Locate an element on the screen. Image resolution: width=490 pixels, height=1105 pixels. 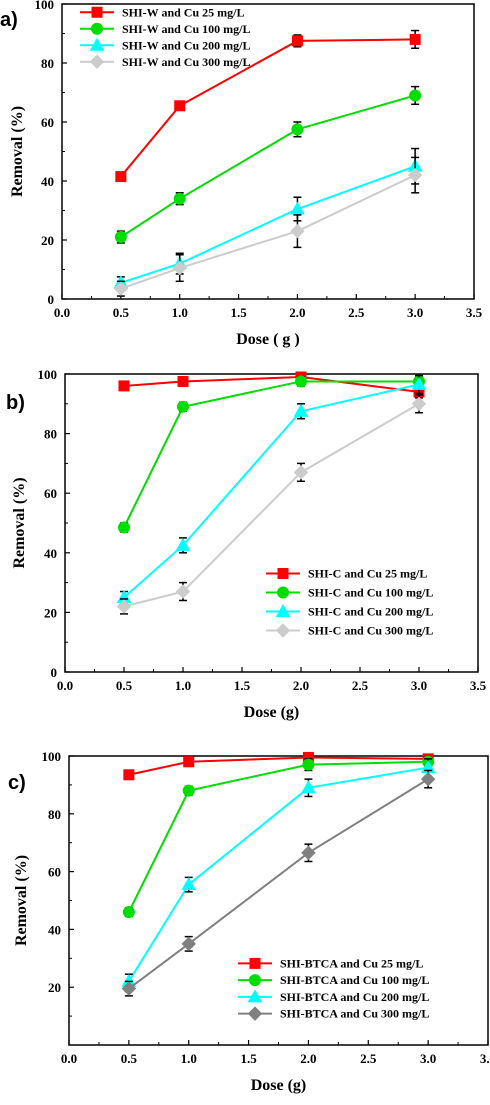
legend-entry: SHI-W and Cu 200 mg/L is located at coordinates (186, 45).